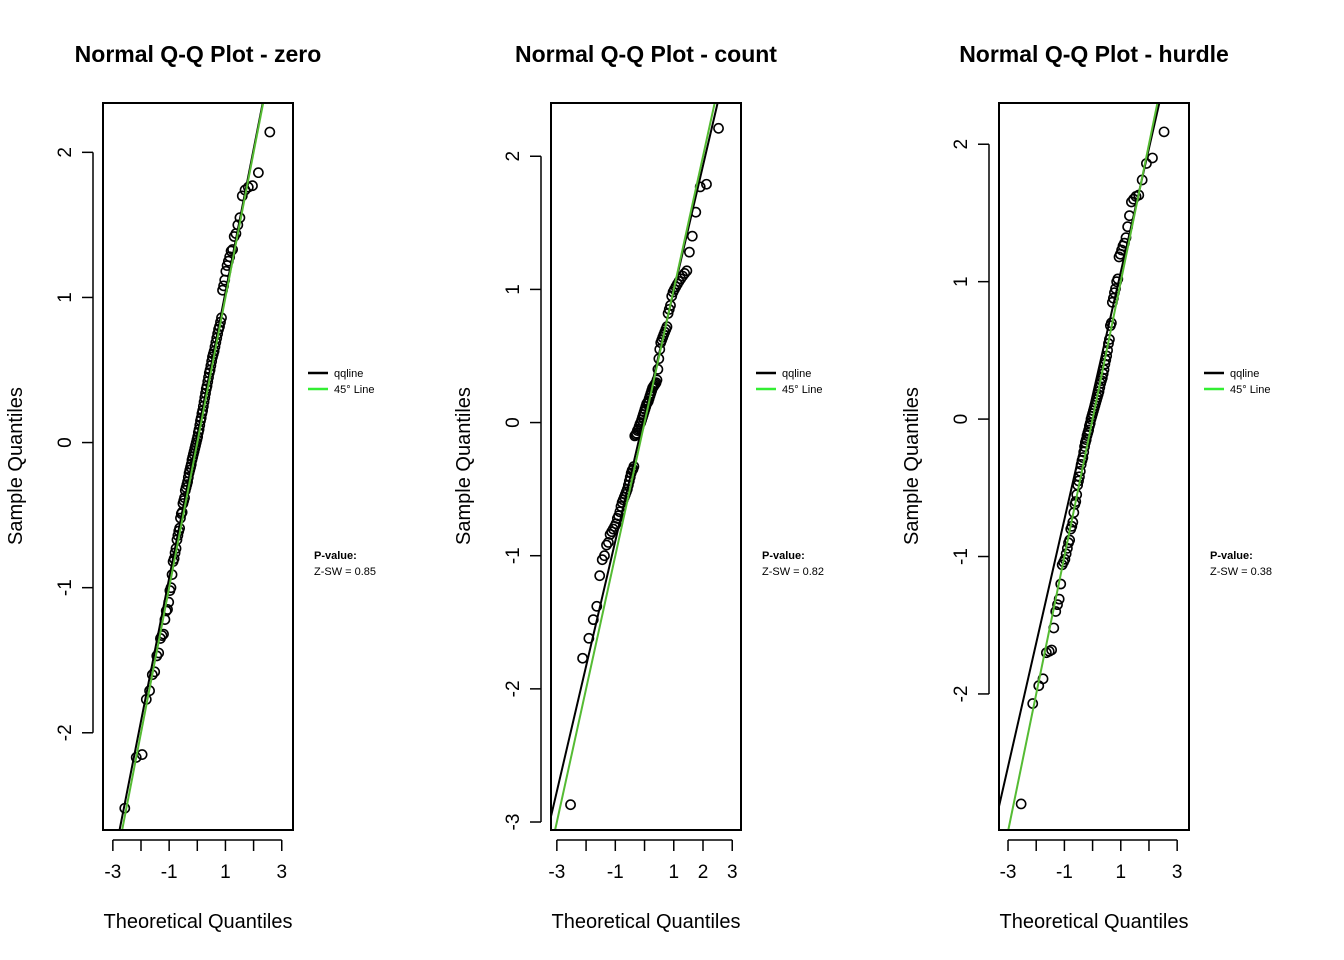 This screenshot has height=960, width=1344. What do you see at coordinates (646, 54) in the screenshot?
I see `panel-title: Normal Q-Q Plot - count` at bounding box center [646, 54].